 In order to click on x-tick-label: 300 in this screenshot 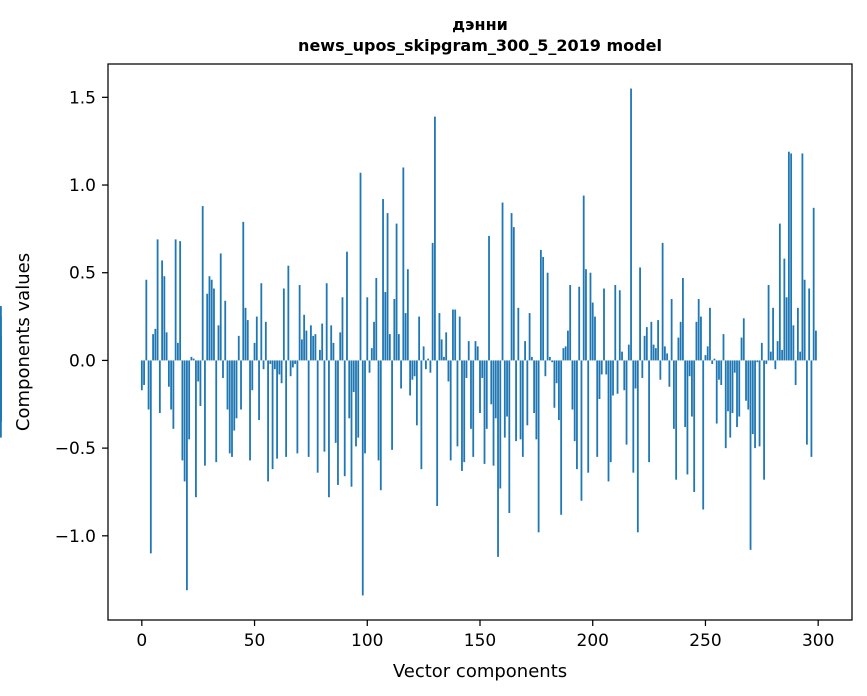, I will do `click(818, 641)`.